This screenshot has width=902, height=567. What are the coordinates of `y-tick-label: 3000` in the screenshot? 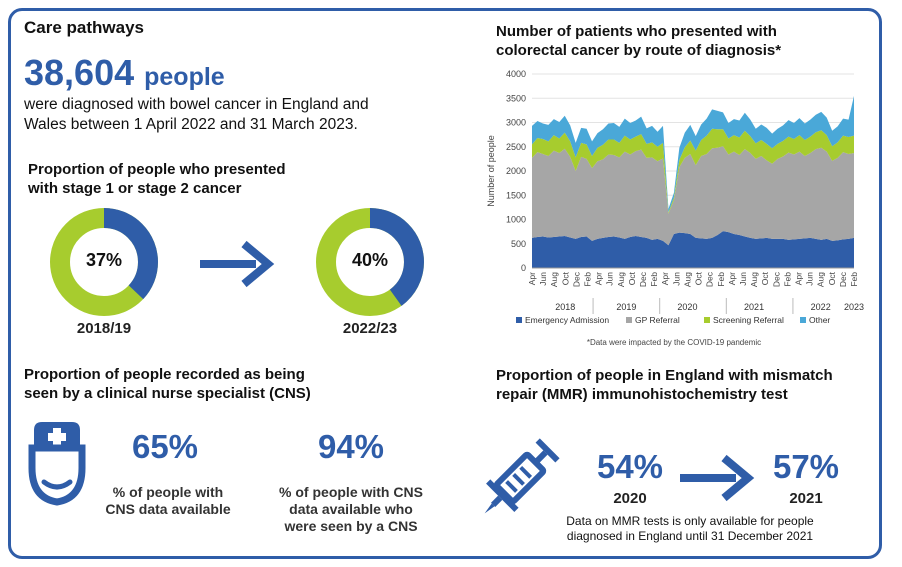 It's located at (516, 123).